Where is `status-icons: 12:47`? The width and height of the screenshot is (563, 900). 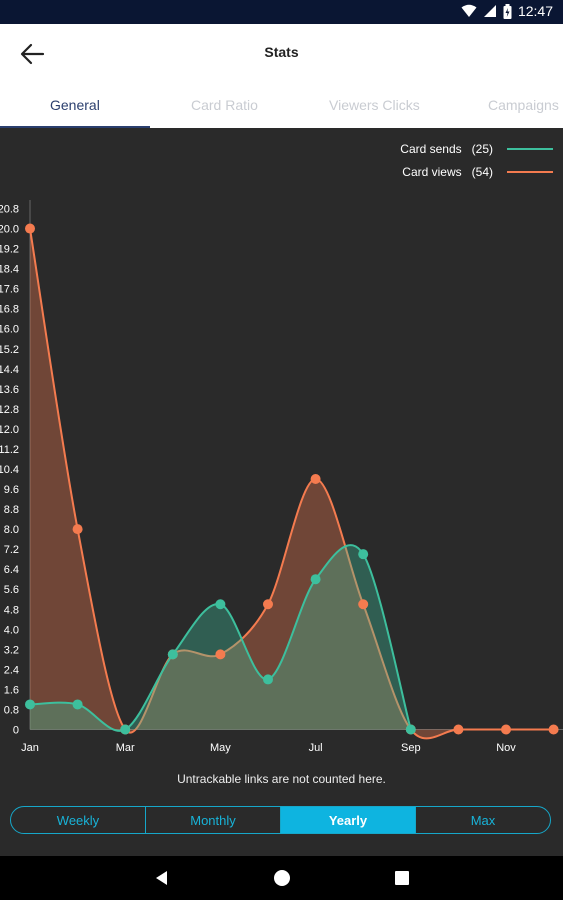 status-icons: 12:47 is located at coordinates (507, 11).